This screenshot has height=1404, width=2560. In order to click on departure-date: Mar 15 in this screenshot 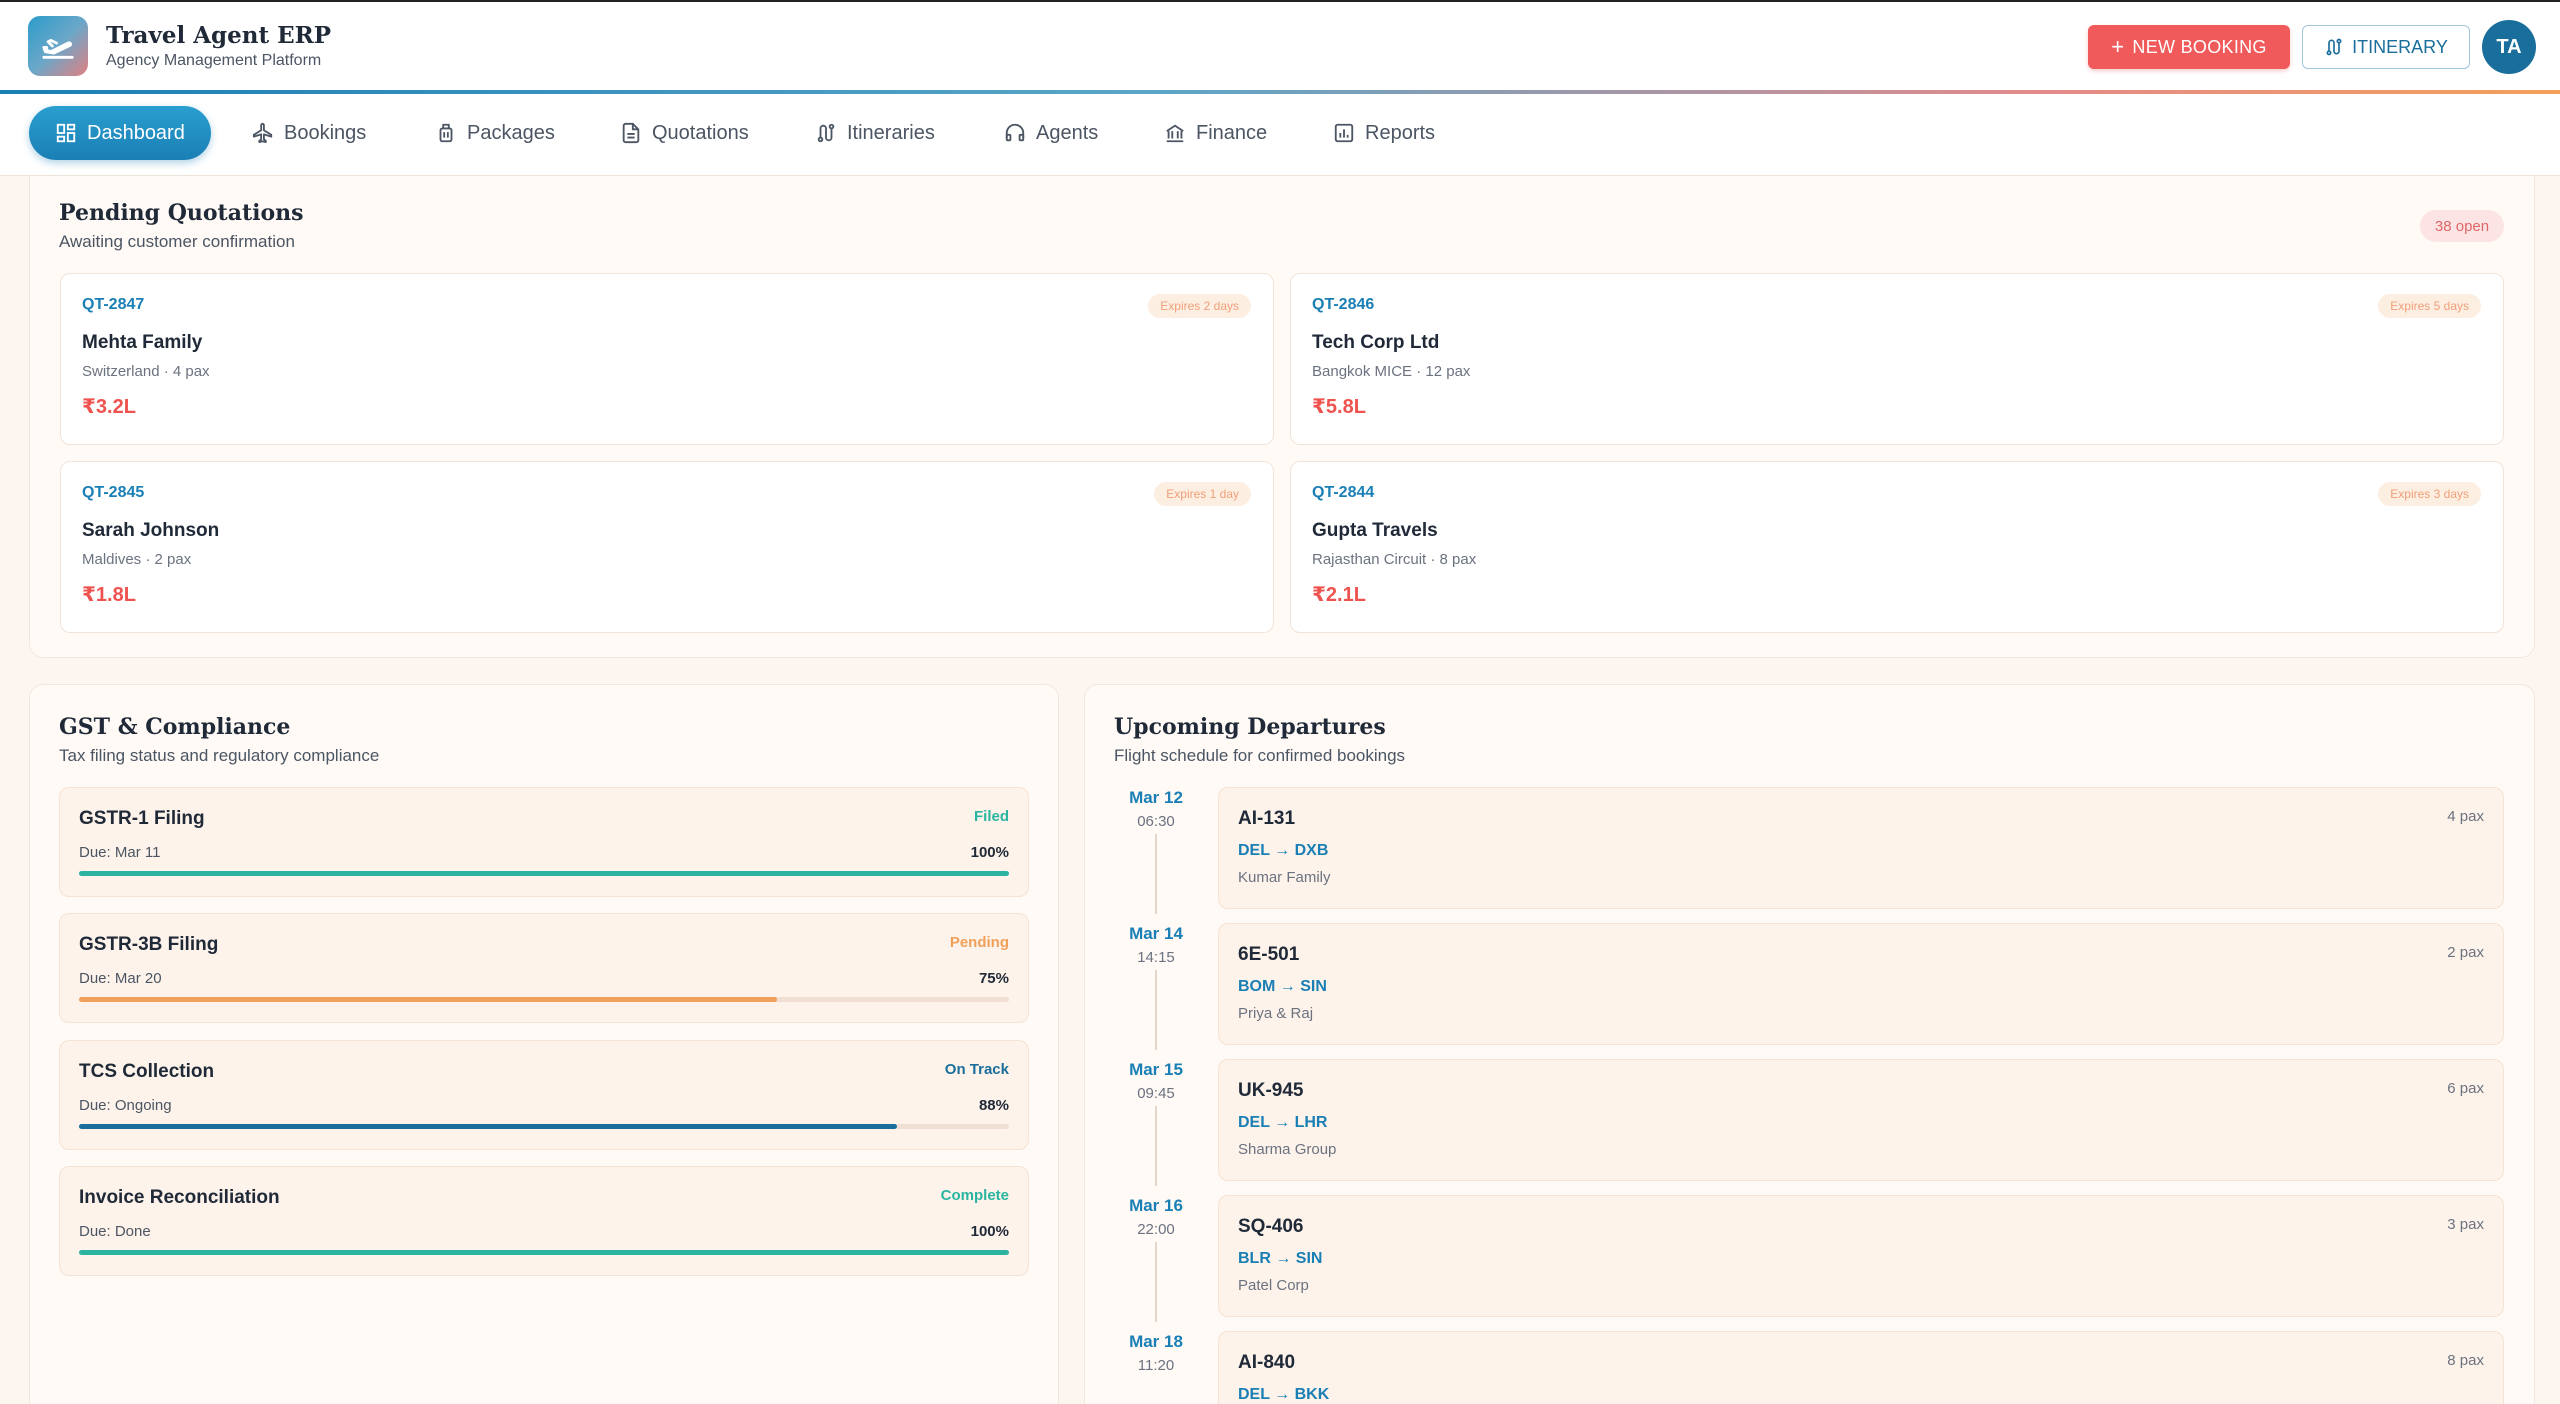, I will do `click(1156, 1069)`.